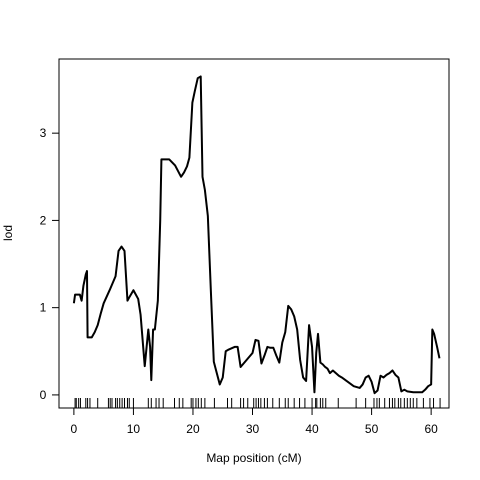  Describe the element at coordinates (253, 458) in the screenshot. I see `x-axis-title: Map position (cM)` at that location.